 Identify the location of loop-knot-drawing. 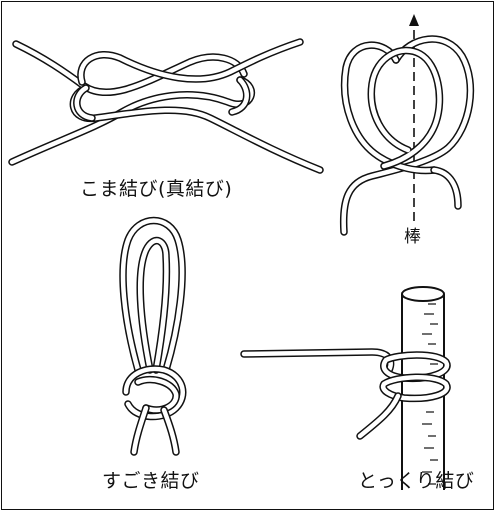
(153, 336).